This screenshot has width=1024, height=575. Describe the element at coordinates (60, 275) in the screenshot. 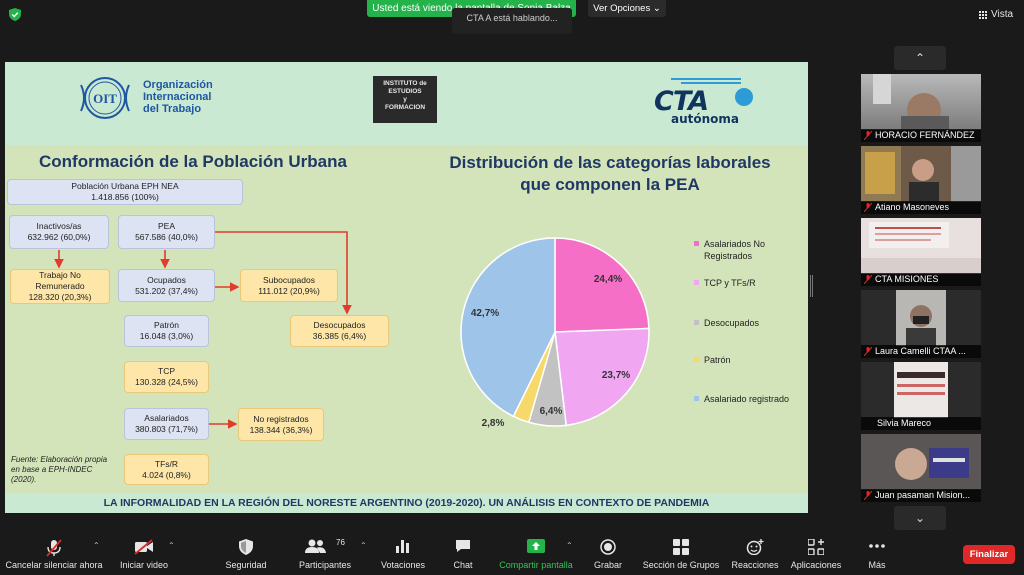

I see `box-label-1: Trabajo No` at that location.